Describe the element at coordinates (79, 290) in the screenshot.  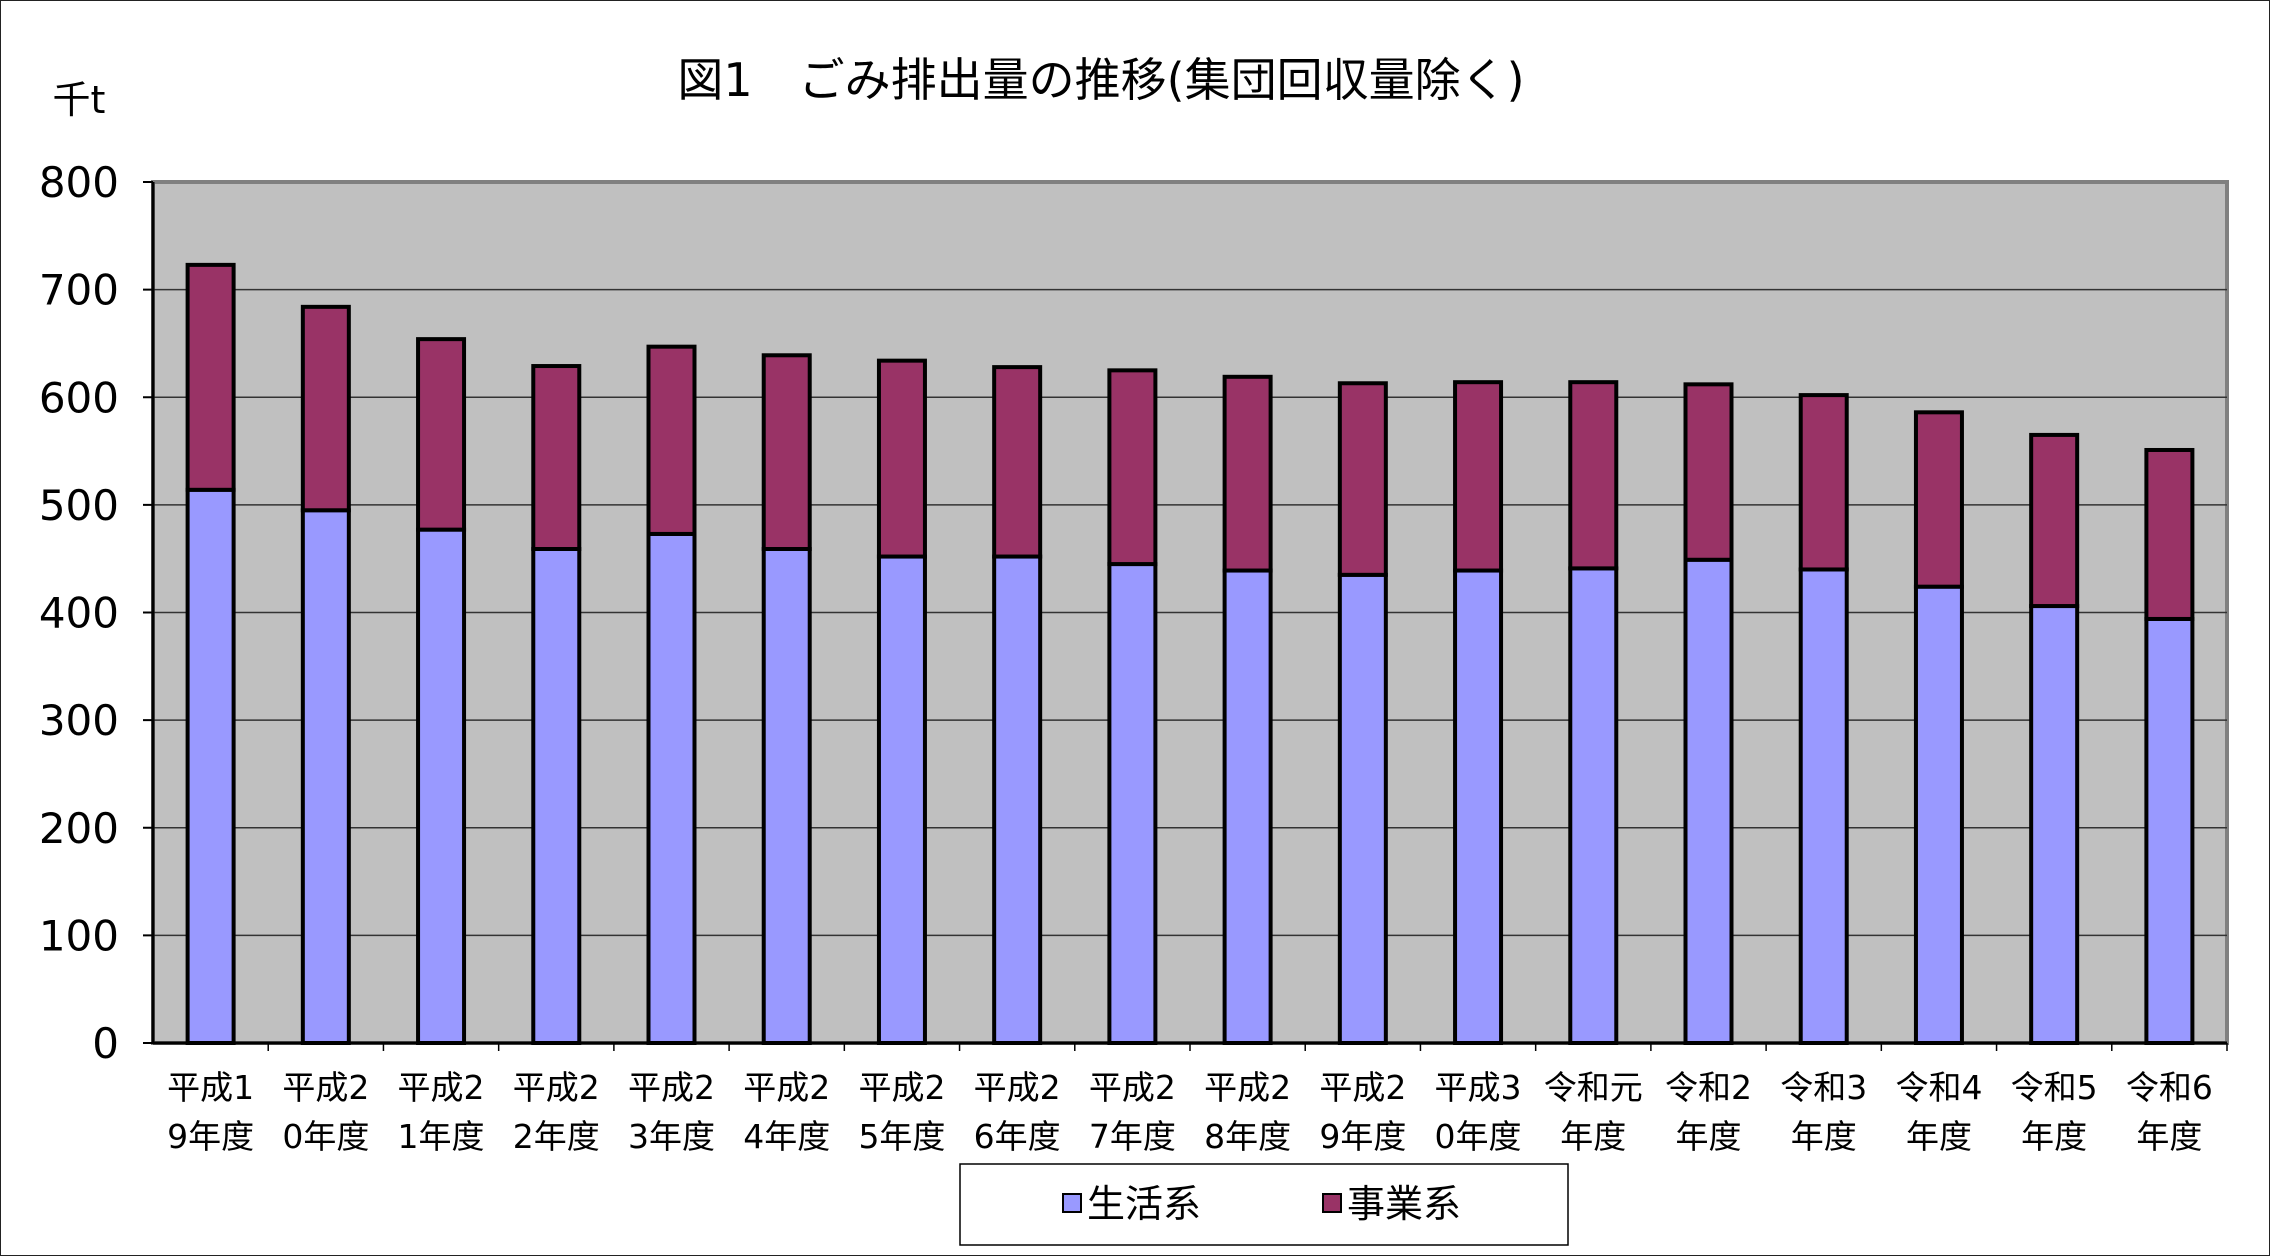
I see `y-tick-label: 700` at that location.